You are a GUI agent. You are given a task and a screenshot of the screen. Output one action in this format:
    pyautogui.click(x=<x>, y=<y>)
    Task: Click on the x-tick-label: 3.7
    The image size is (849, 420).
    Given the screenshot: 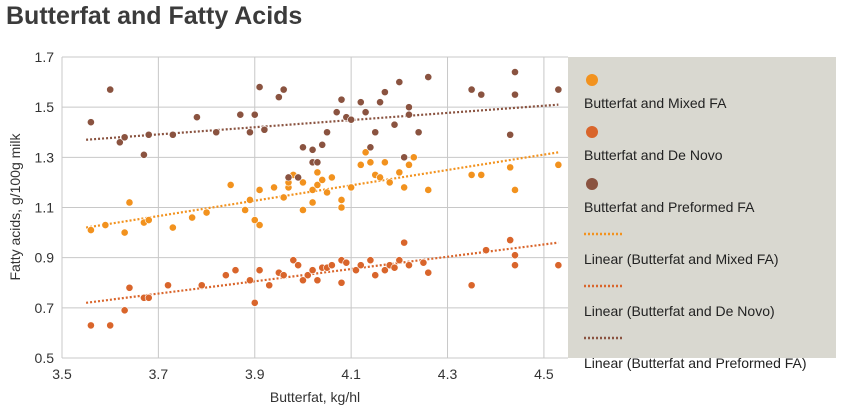 What is the action you would take?
    pyautogui.click(x=159, y=374)
    